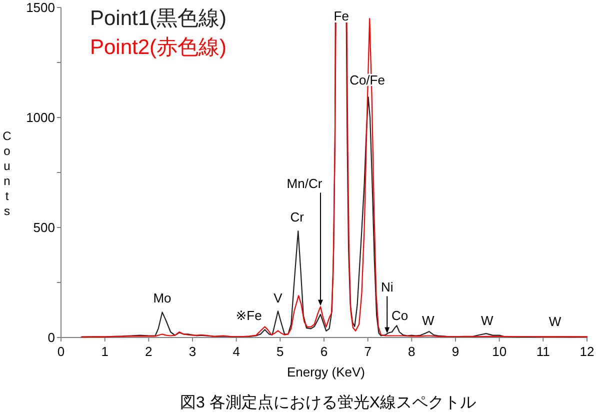 The height and width of the screenshot is (420, 600). What do you see at coordinates (456, 351) in the screenshot?
I see `xtick-label: 9` at bounding box center [456, 351].